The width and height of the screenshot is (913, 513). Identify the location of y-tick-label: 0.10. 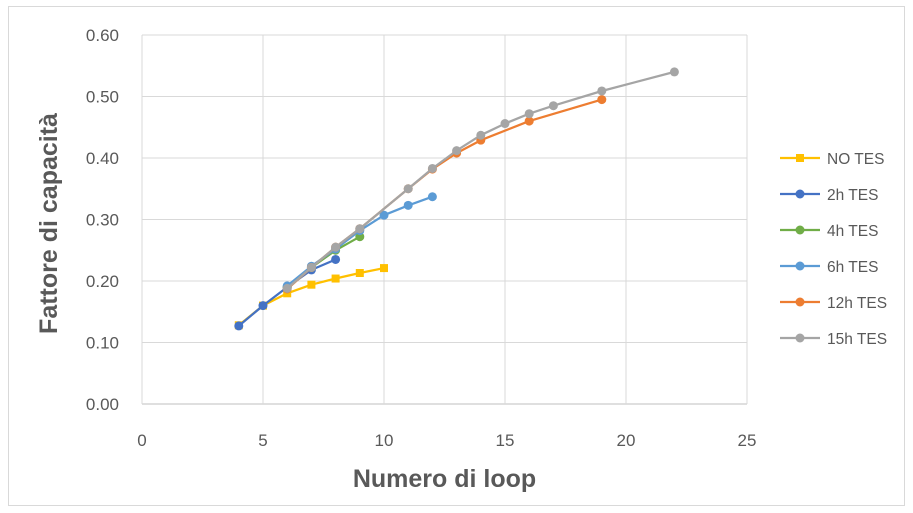
(102, 343).